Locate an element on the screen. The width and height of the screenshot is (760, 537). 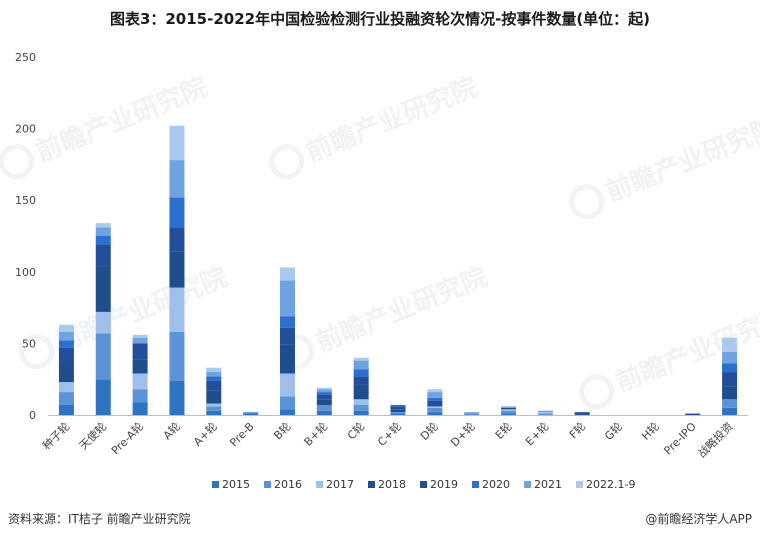
legend-label: 2021 is located at coordinates (548, 484).